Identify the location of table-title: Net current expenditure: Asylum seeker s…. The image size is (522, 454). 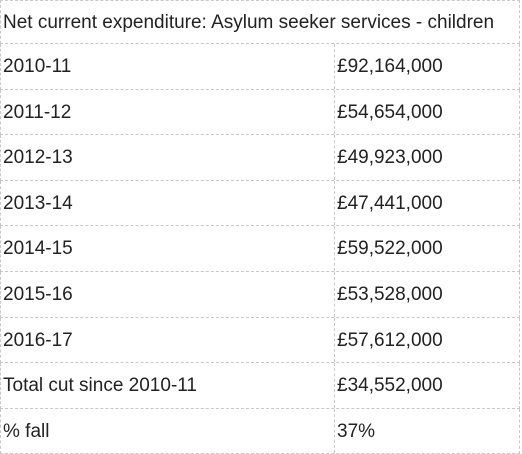
(260, 22).